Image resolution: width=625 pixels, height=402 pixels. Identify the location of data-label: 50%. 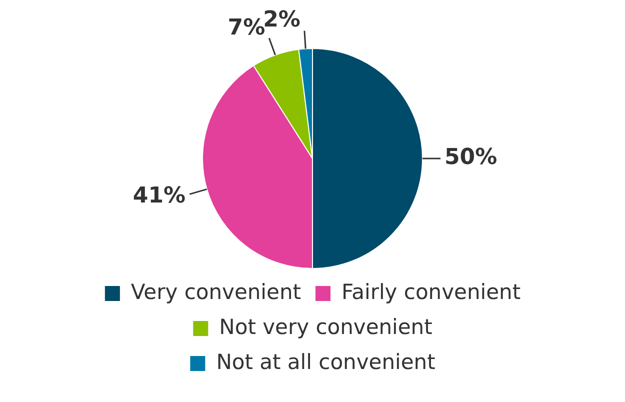
(471, 157).